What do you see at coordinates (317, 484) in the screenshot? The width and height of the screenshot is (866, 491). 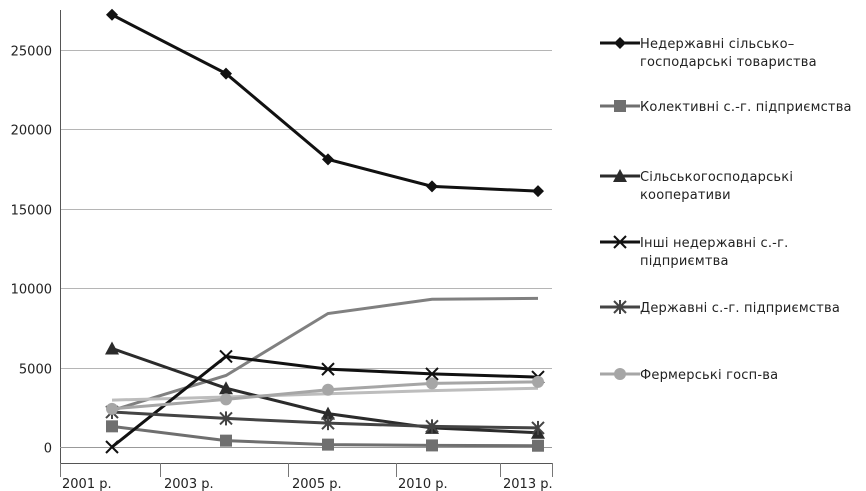 I see `x-tick-label: 2005 р.` at bounding box center [317, 484].